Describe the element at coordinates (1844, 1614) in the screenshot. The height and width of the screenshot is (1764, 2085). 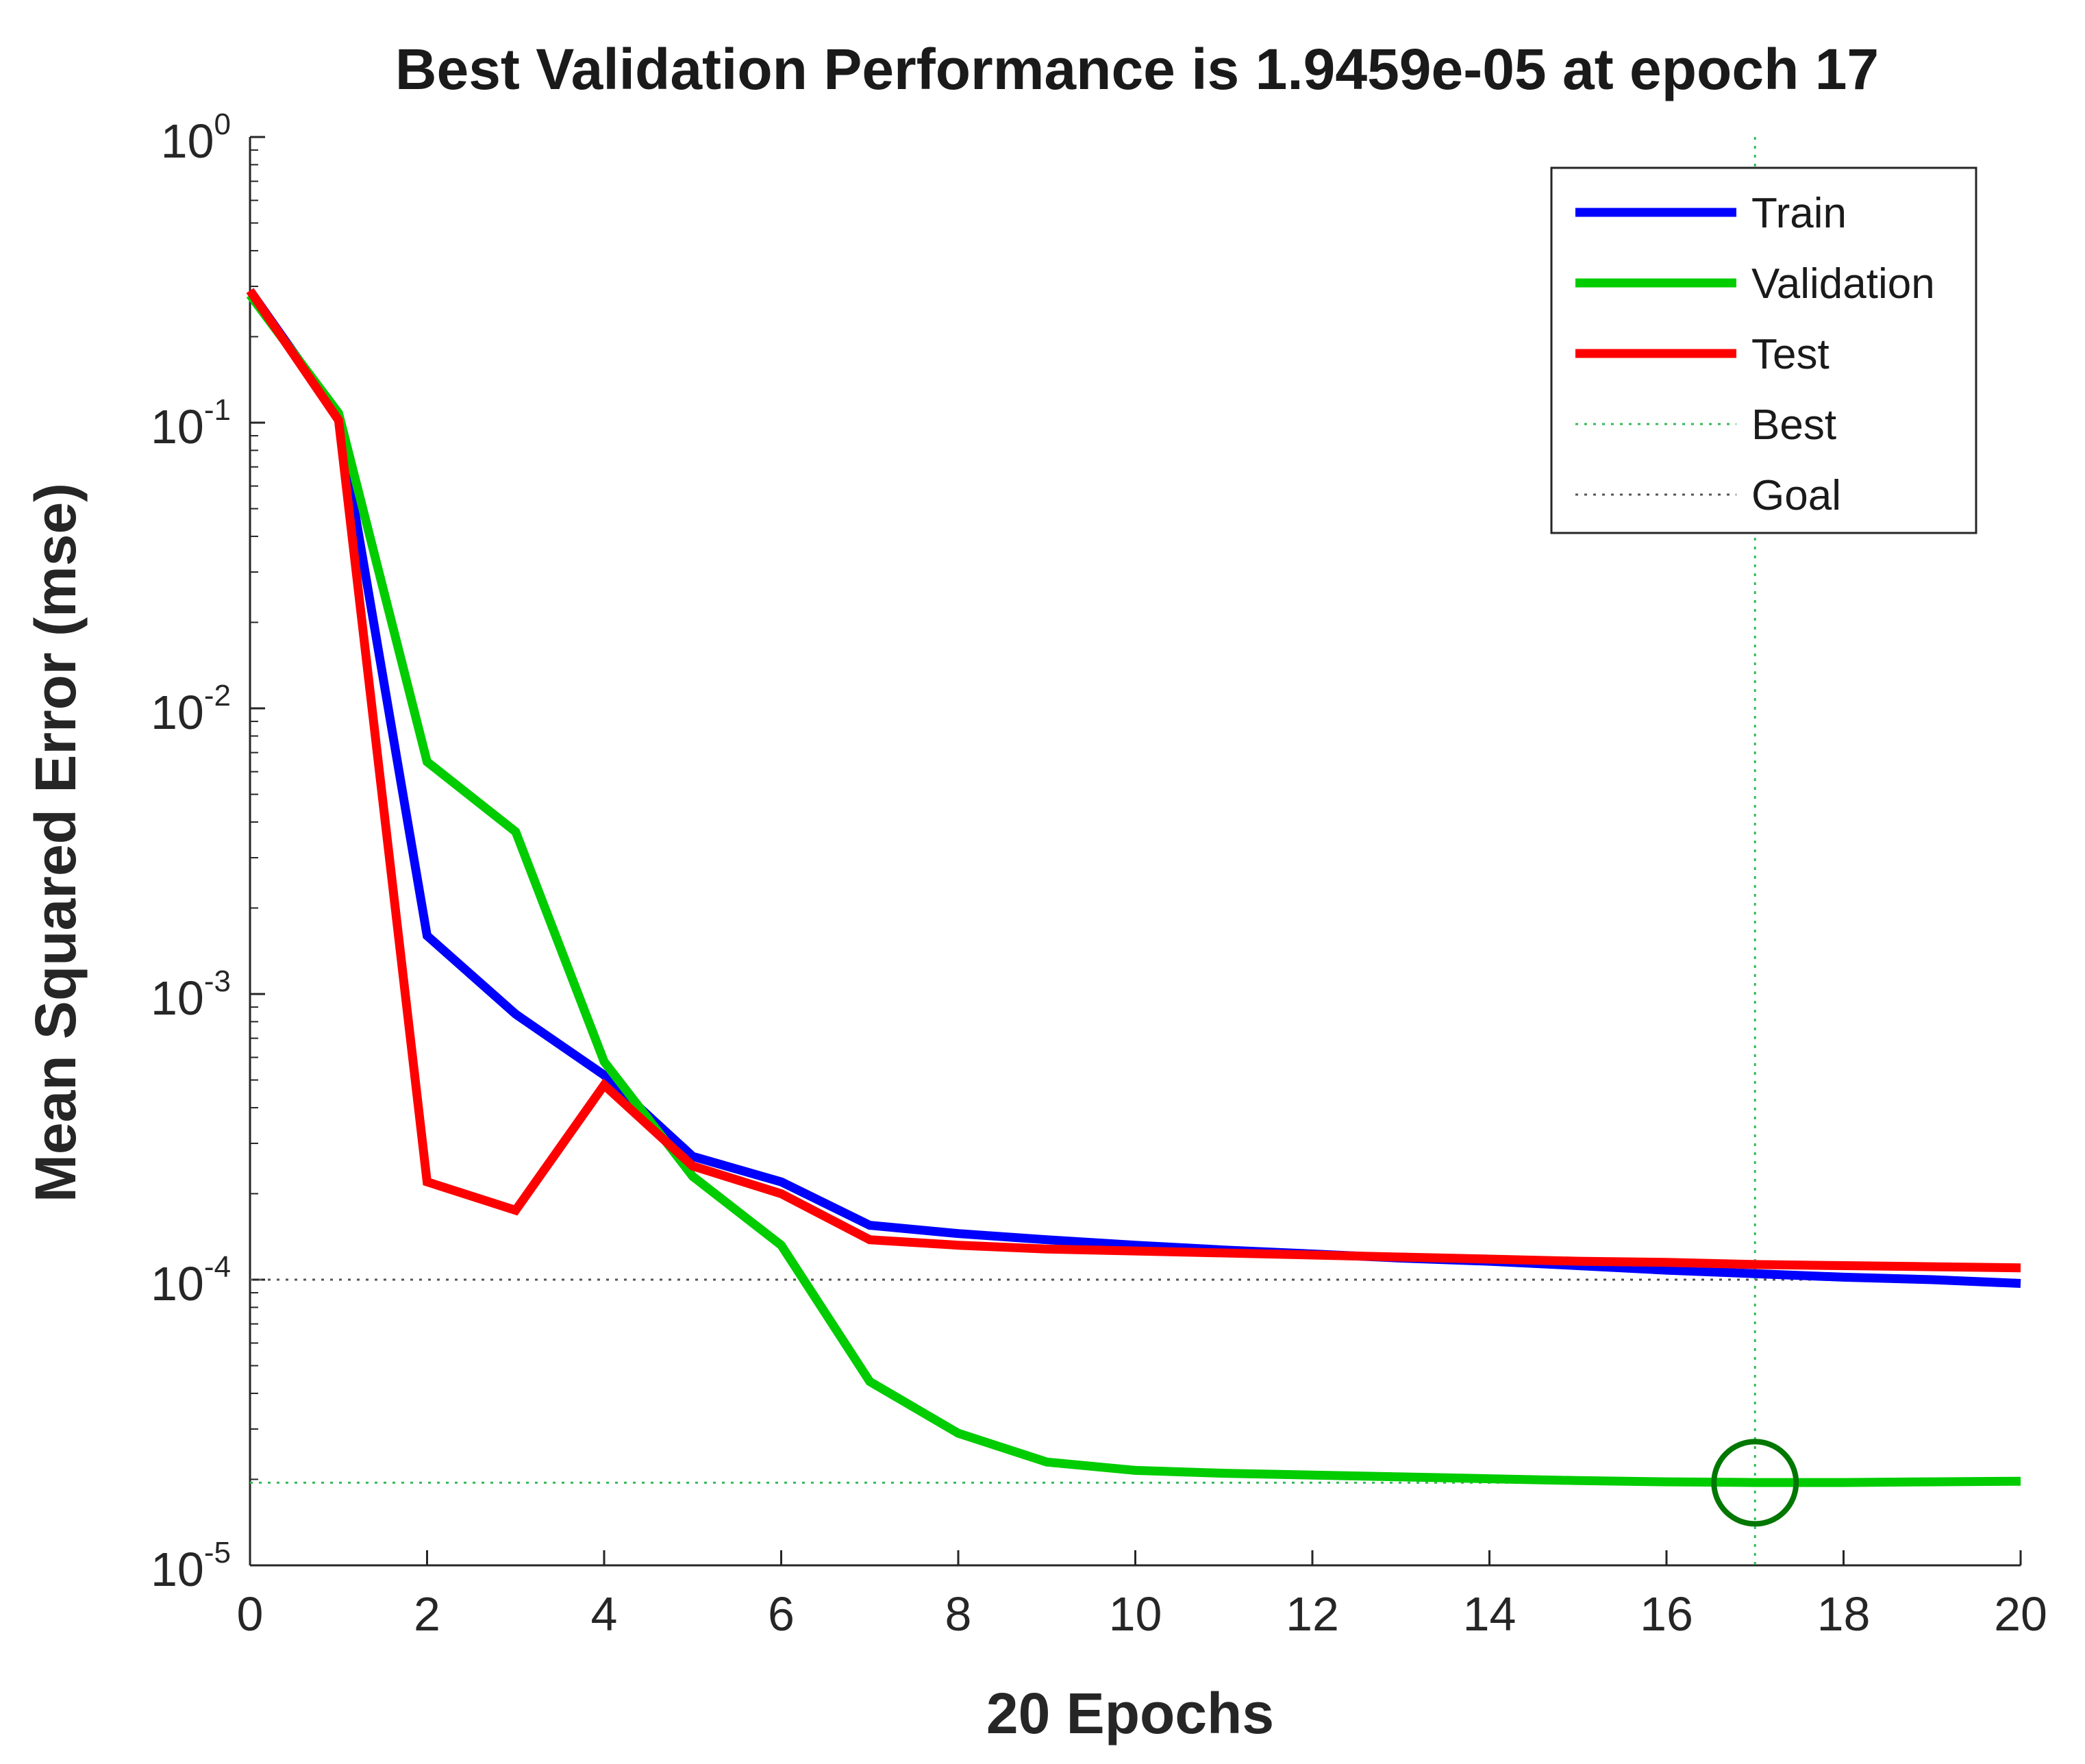
I see `x-tick-label: 18` at that location.